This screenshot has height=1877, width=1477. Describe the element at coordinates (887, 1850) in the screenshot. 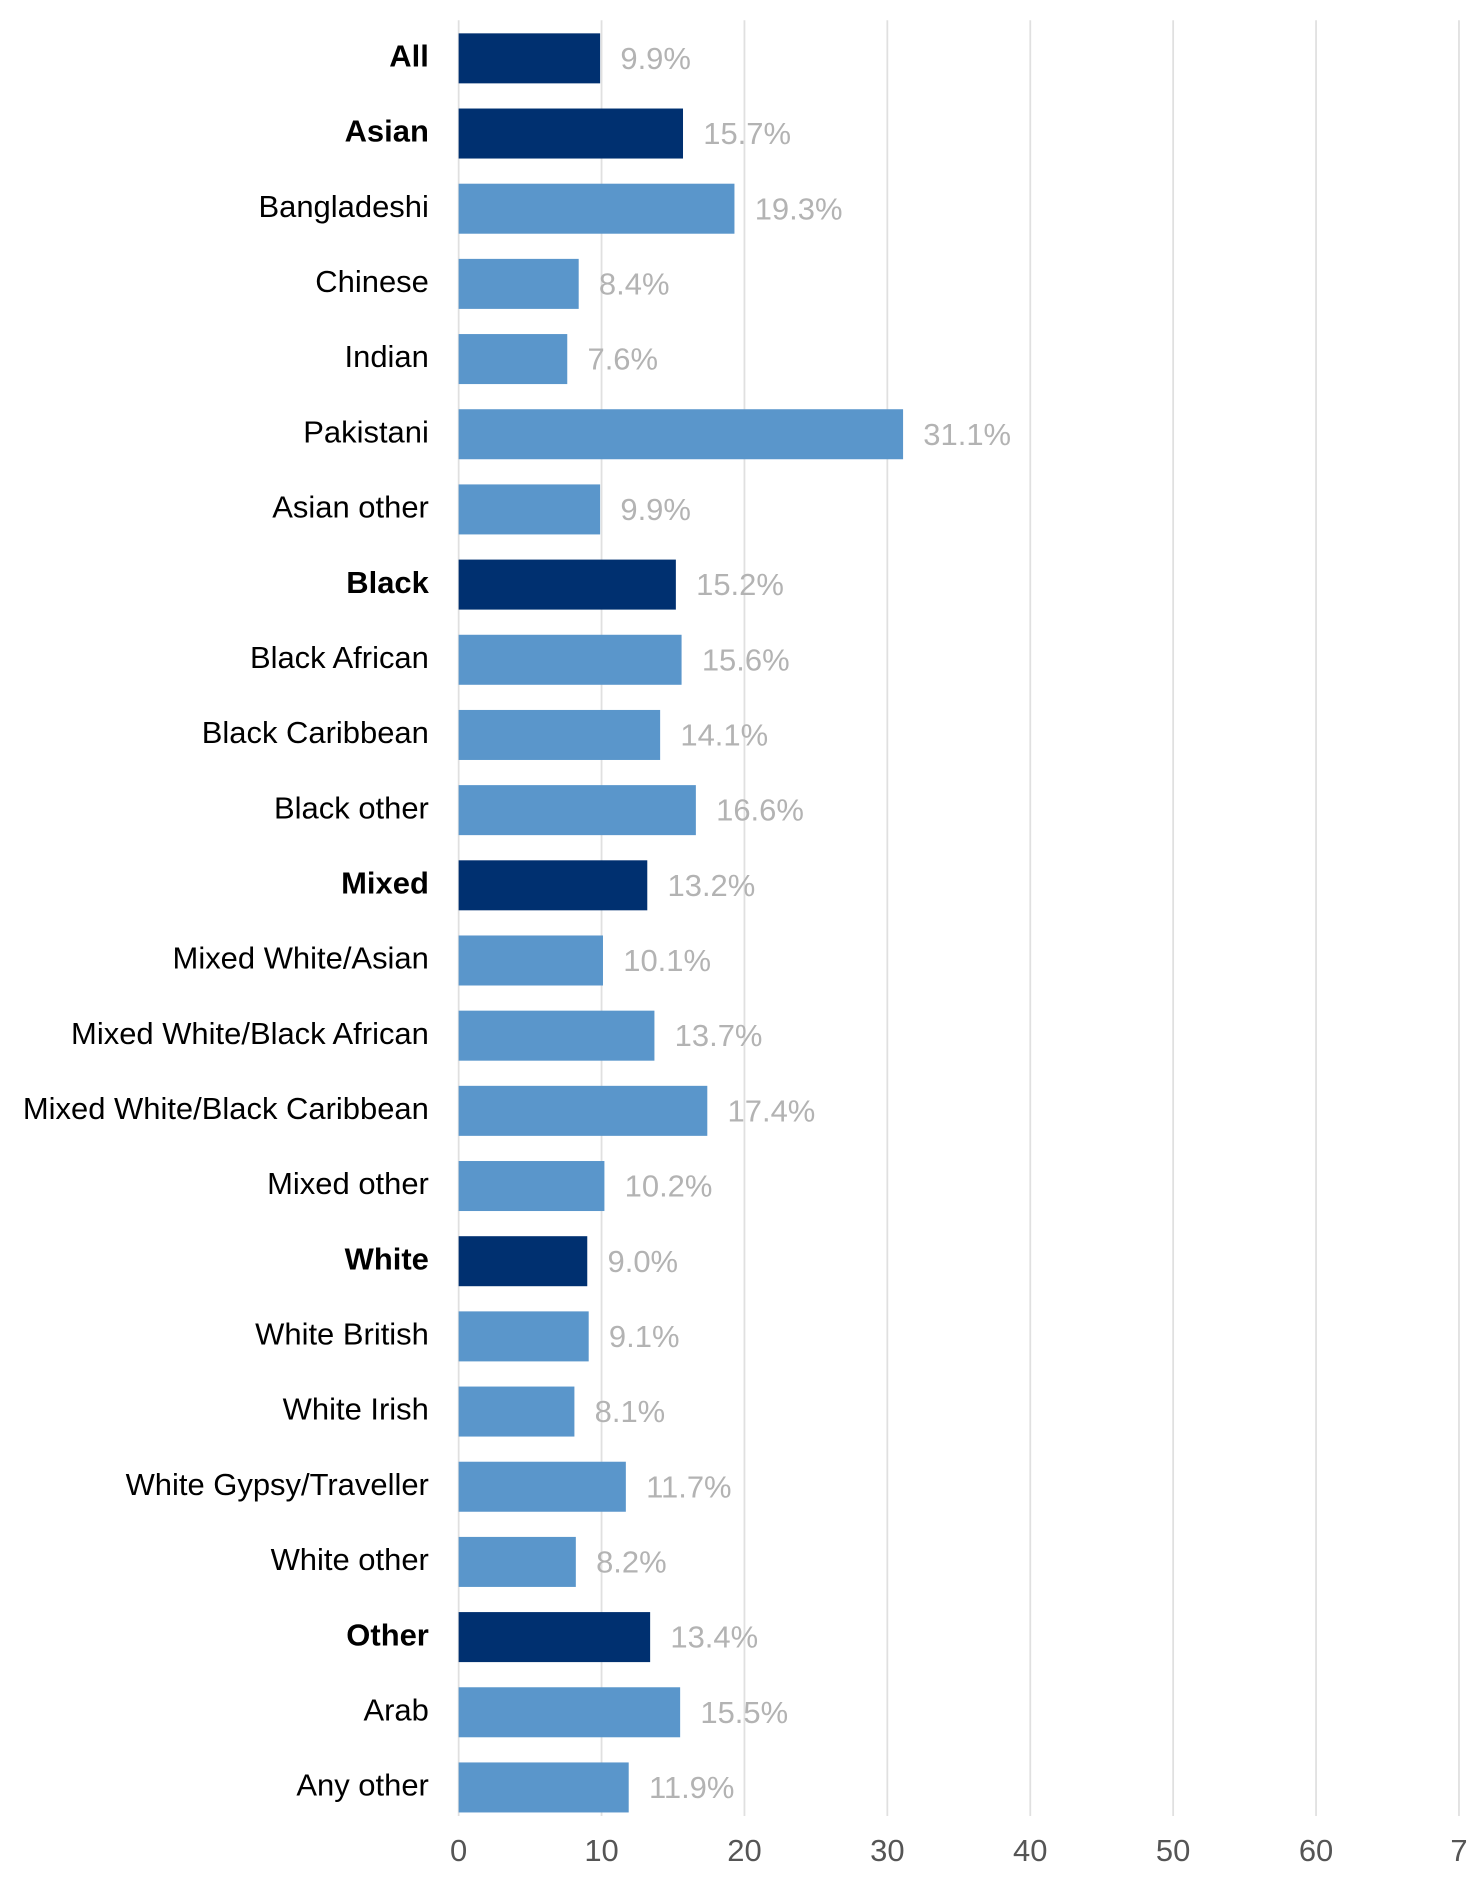

I see `x-tick-label: 30` at that location.